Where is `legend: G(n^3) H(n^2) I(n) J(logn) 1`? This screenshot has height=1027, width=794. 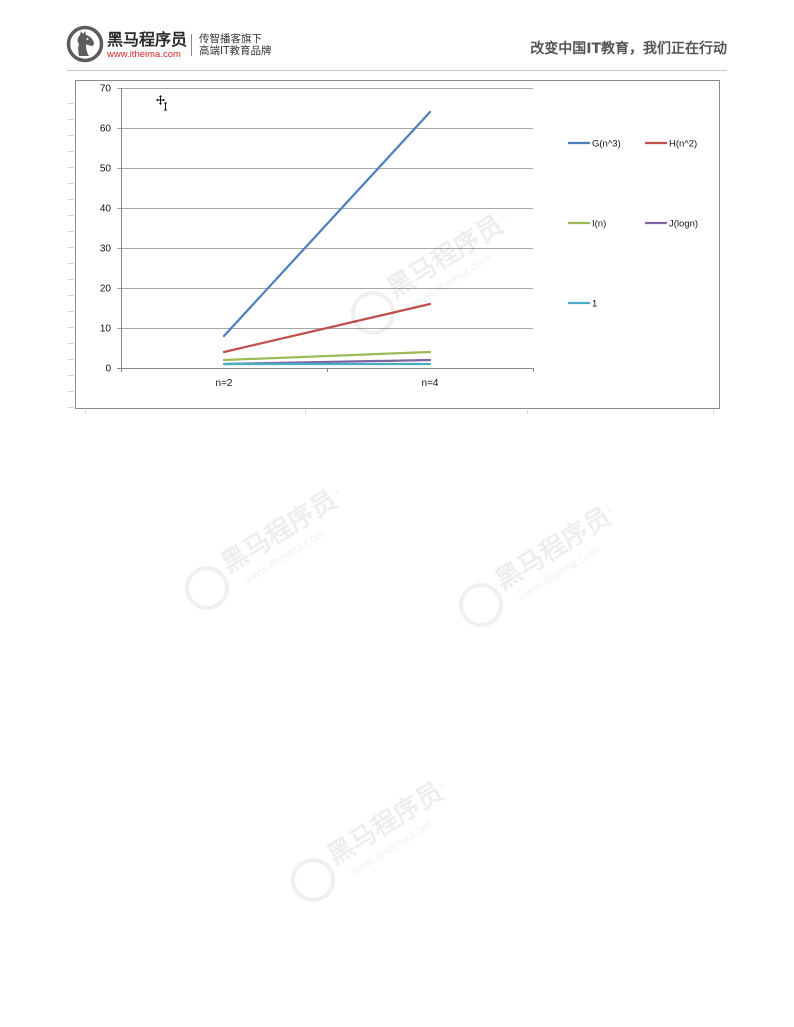
legend: G(n^3) H(n^2) I(n) J(logn) 1 is located at coordinates (633, 224).